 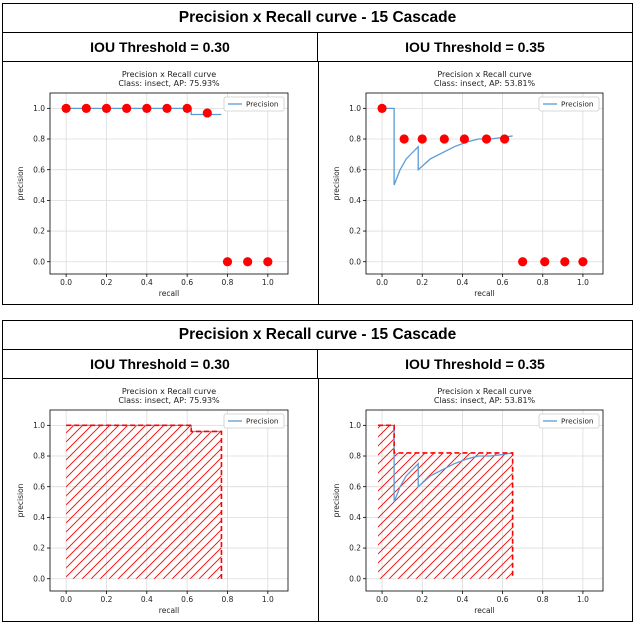 I want to click on chart-subtitle: Class: insect, AP: 75.93%, so click(x=169, y=400).